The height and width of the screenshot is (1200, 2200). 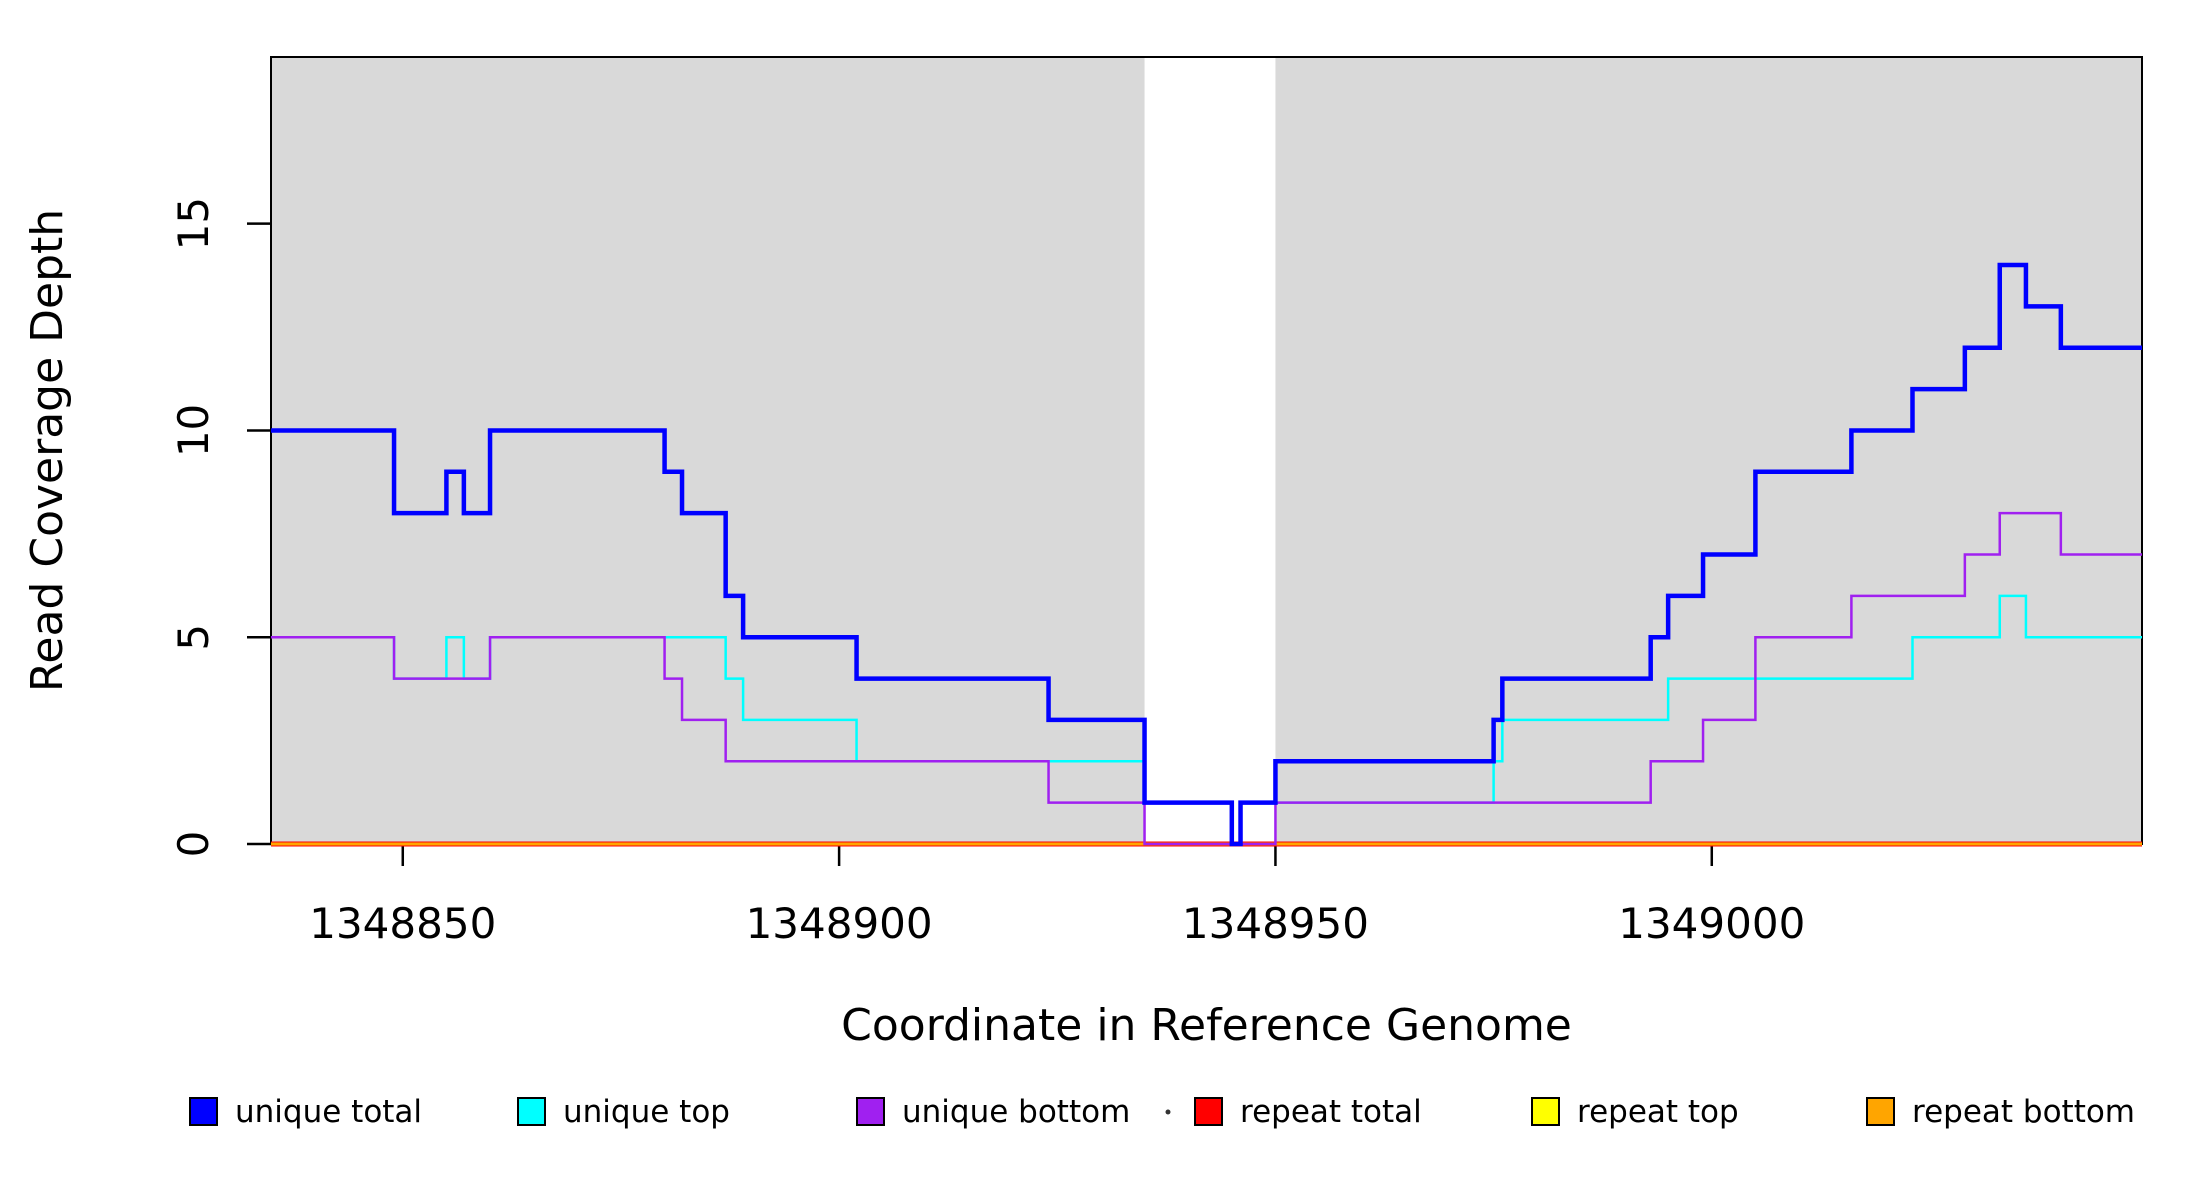 I want to click on x-axis-title: Coordinate in Reference Genome, so click(x=1206, y=1025).